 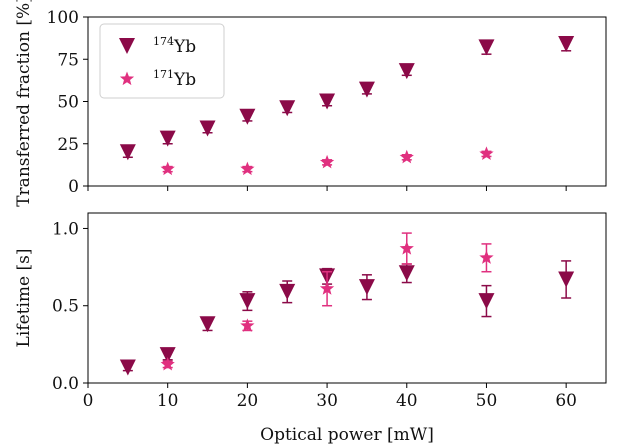 What do you see at coordinates (163, 74) in the screenshot?
I see `legend-mass-number: 171` at bounding box center [163, 74].